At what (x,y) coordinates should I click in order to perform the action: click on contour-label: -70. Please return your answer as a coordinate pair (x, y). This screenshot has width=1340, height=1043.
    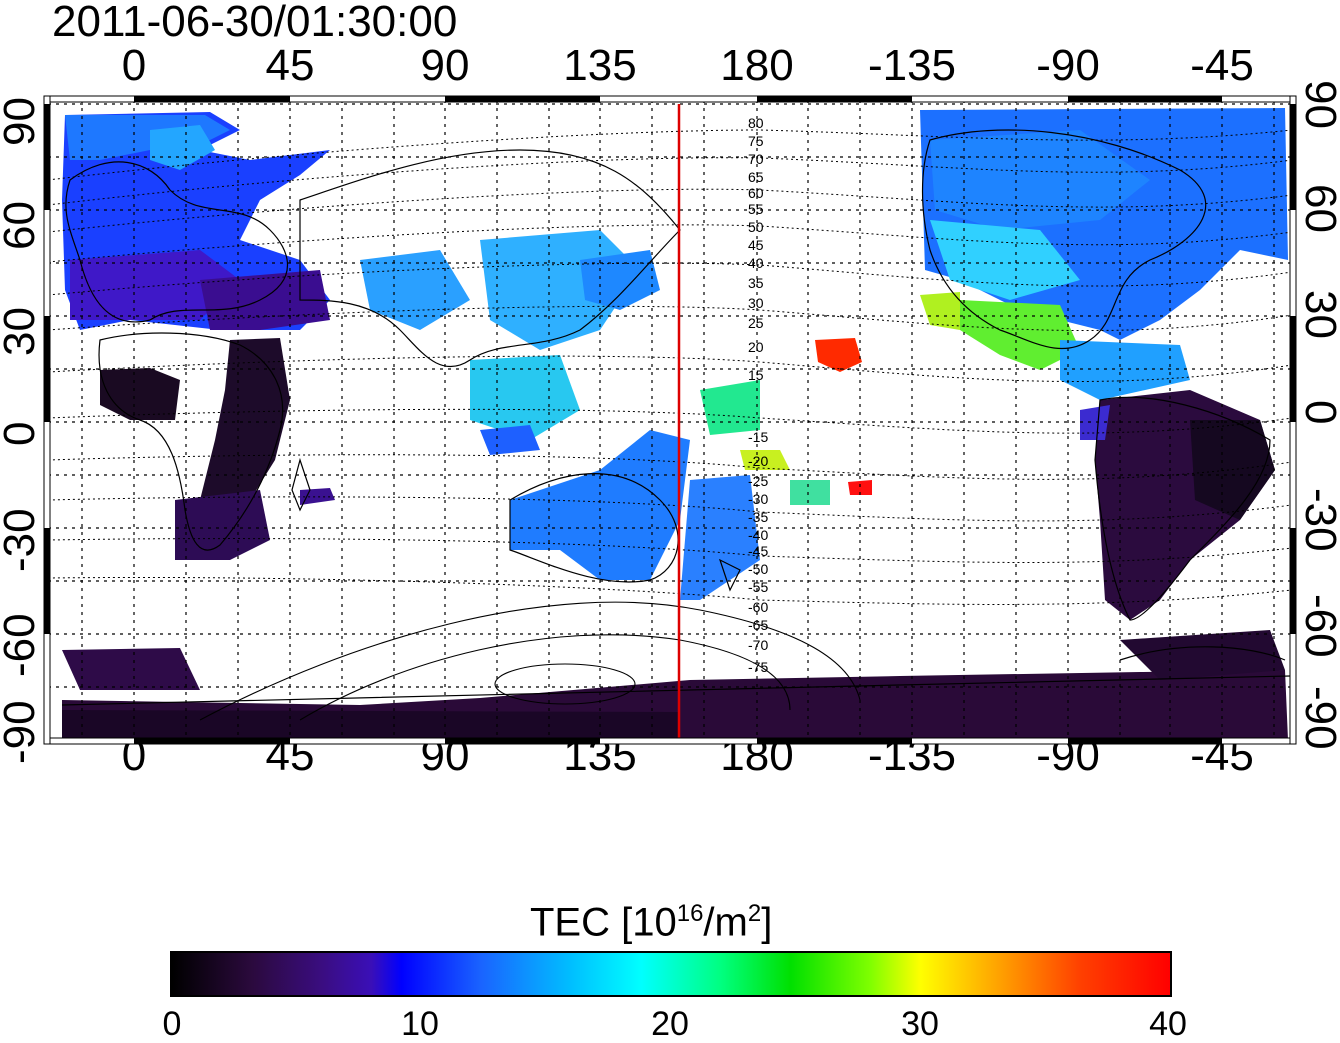
    Looking at the image, I should click on (758, 645).